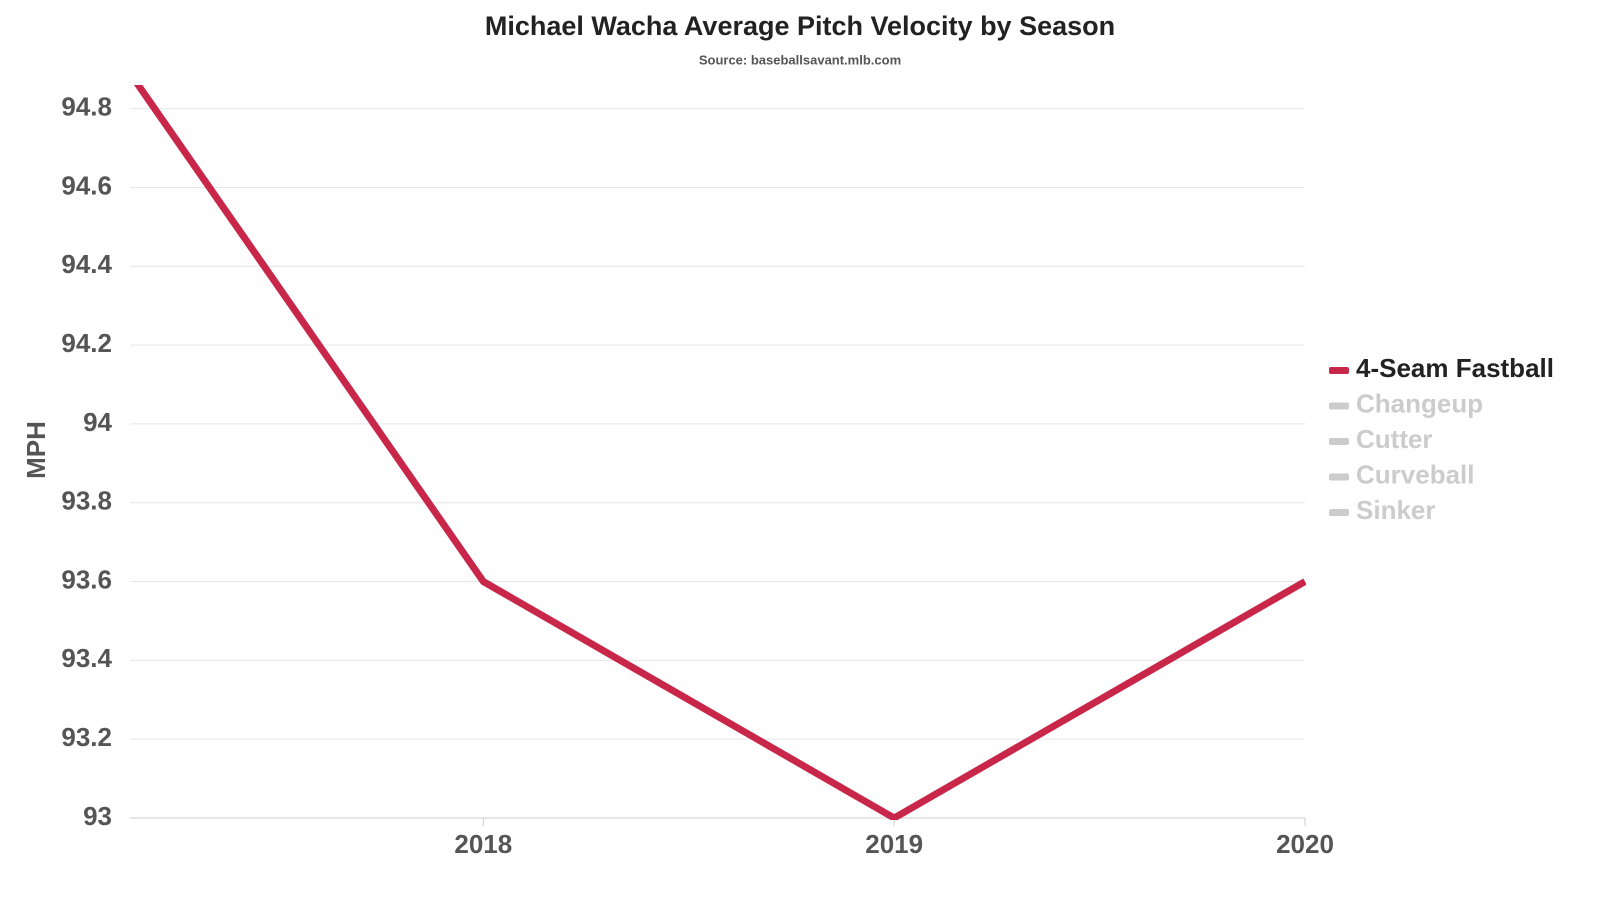 The image size is (1600, 900). I want to click on legend-label: Curveball, so click(1415, 474).